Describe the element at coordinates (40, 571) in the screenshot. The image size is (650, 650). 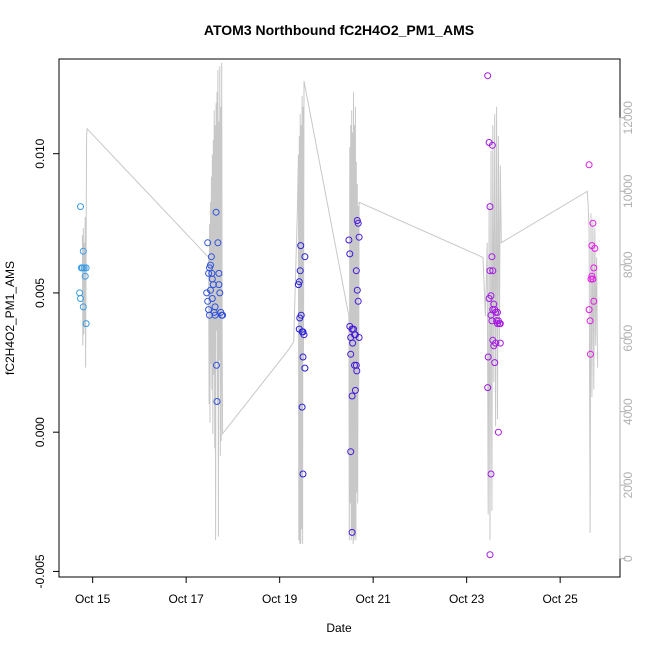
I see `y-tick-label: -0.005` at that location.